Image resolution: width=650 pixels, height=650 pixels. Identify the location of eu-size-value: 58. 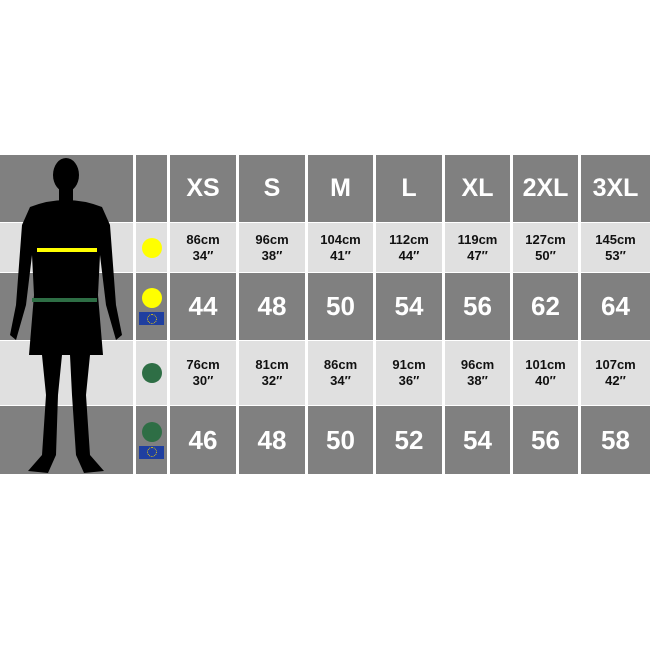
(615, 439).